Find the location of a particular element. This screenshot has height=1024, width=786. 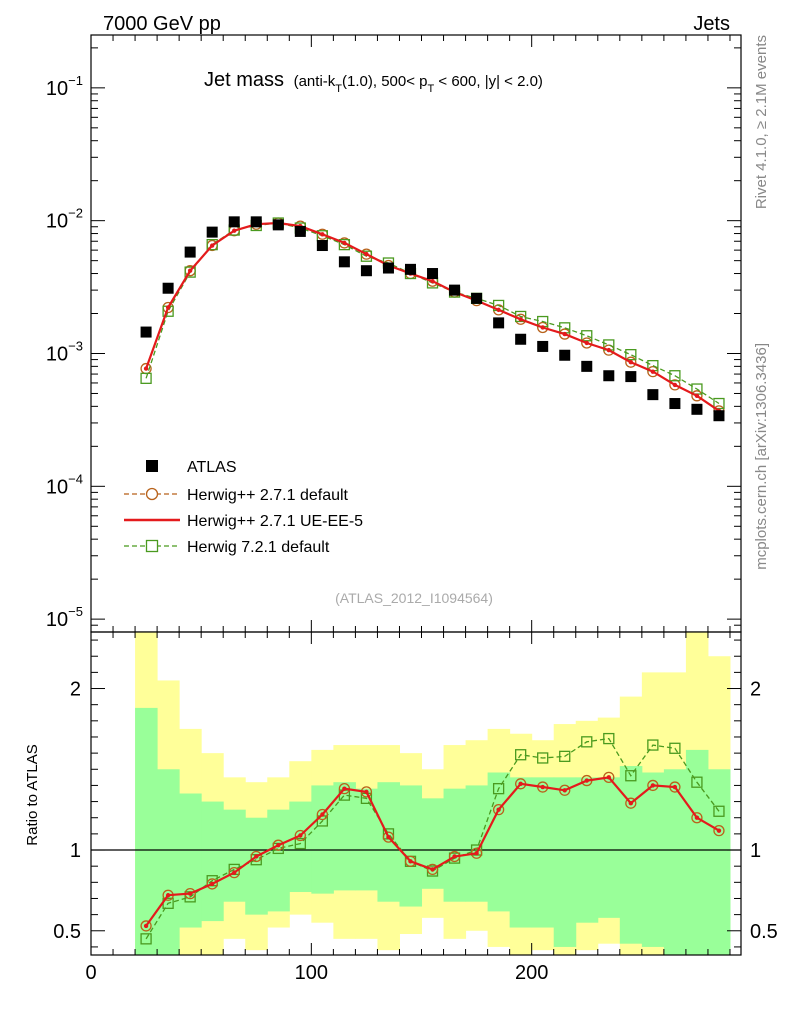

rivet-label: Rivet 4.1.0, ≥ 2.1M events is located at coordinates (761, 122).